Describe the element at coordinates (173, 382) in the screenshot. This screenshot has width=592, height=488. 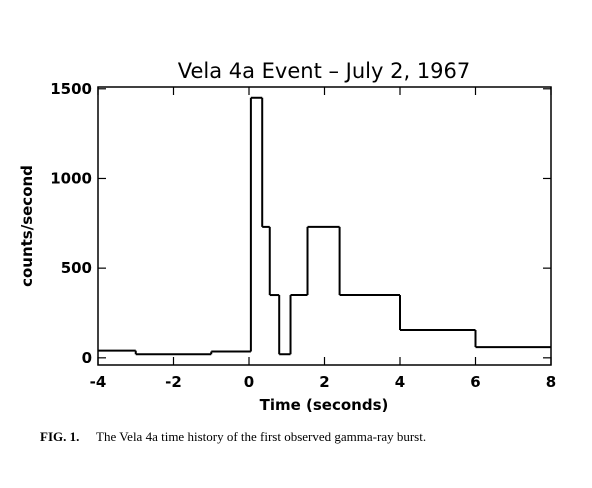
I see `x-tick-label: -2` at that location.